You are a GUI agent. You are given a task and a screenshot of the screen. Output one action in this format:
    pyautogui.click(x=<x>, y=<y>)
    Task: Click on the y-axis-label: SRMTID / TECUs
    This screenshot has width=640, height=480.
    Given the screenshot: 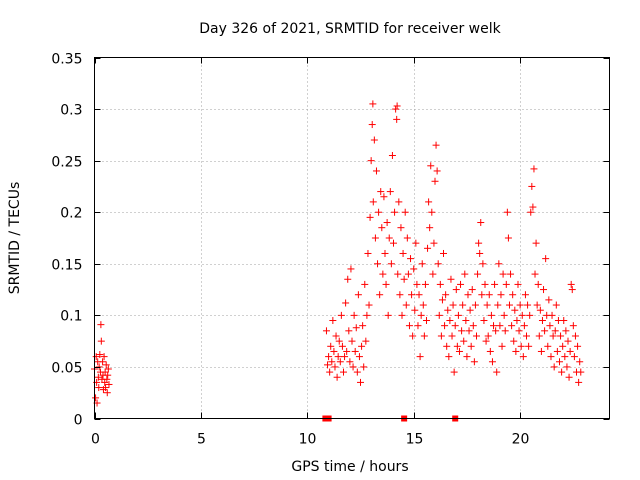 What is the action you would take?
    pyautogui.click(x=15, y=238)
    